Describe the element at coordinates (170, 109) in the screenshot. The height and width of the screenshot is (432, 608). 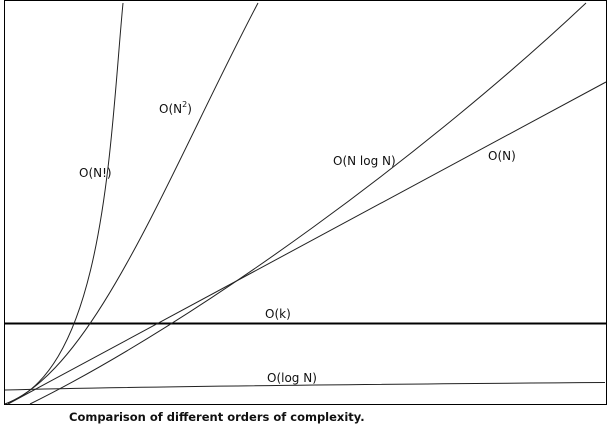
I see `label-o-n-squared-base: O(N` at that location.